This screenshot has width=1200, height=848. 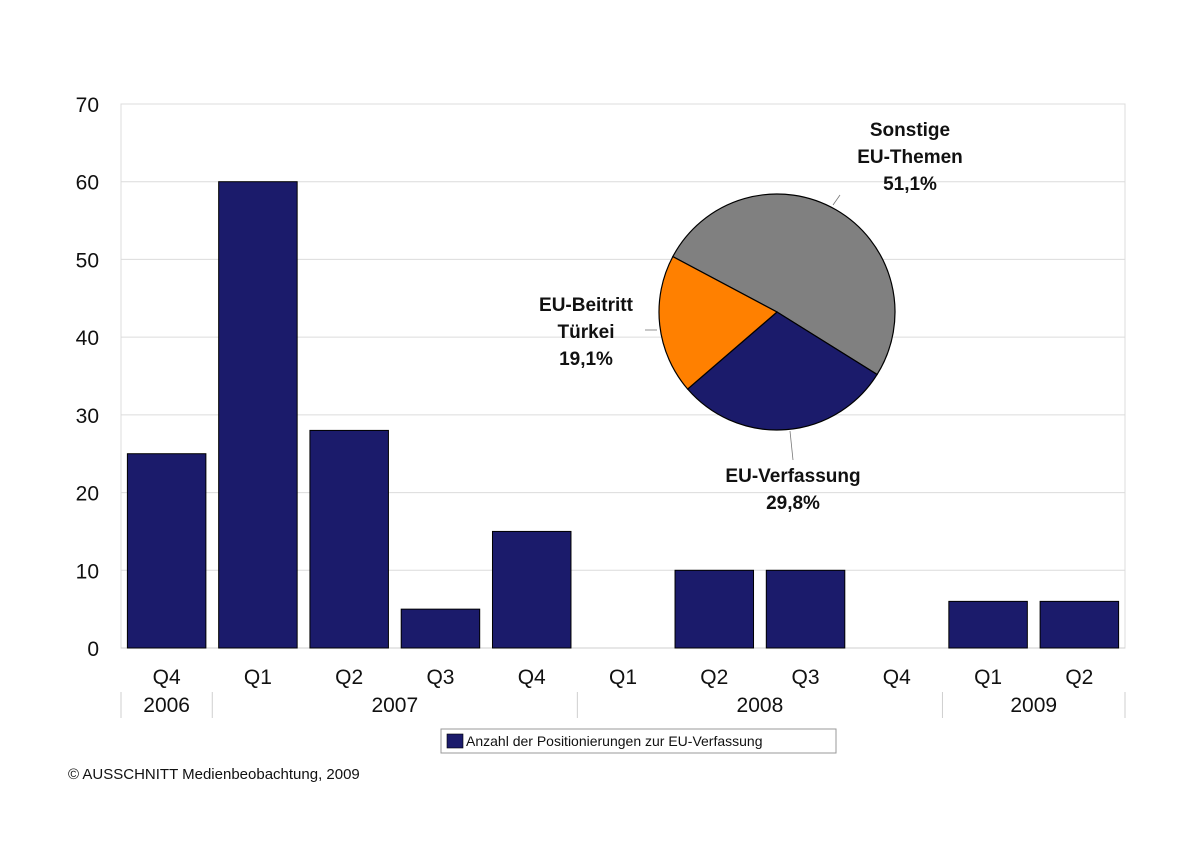 What do you see at coordinates (394, 705) in the screenshot?
I see `year-label: 2007` at bounding box center [394, 705].